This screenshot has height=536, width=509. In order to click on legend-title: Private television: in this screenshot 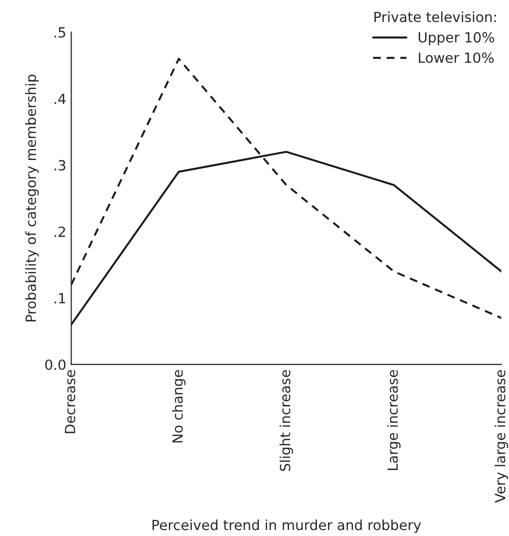, I will do `click(435, 16)`.